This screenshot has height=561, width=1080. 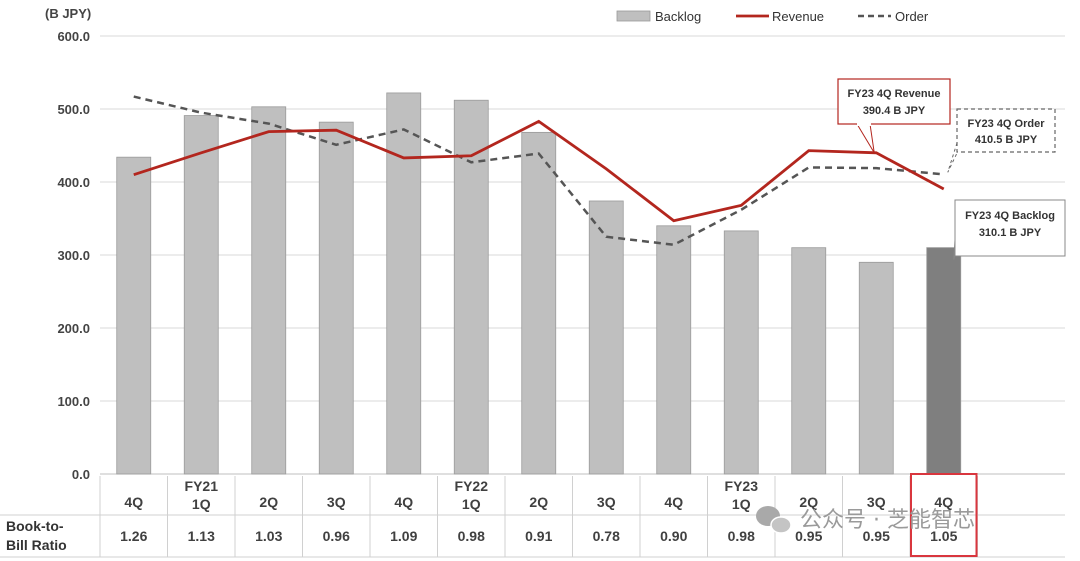 I want to click on book-to-bill-value: 0.96, so click(x=336, y=536).